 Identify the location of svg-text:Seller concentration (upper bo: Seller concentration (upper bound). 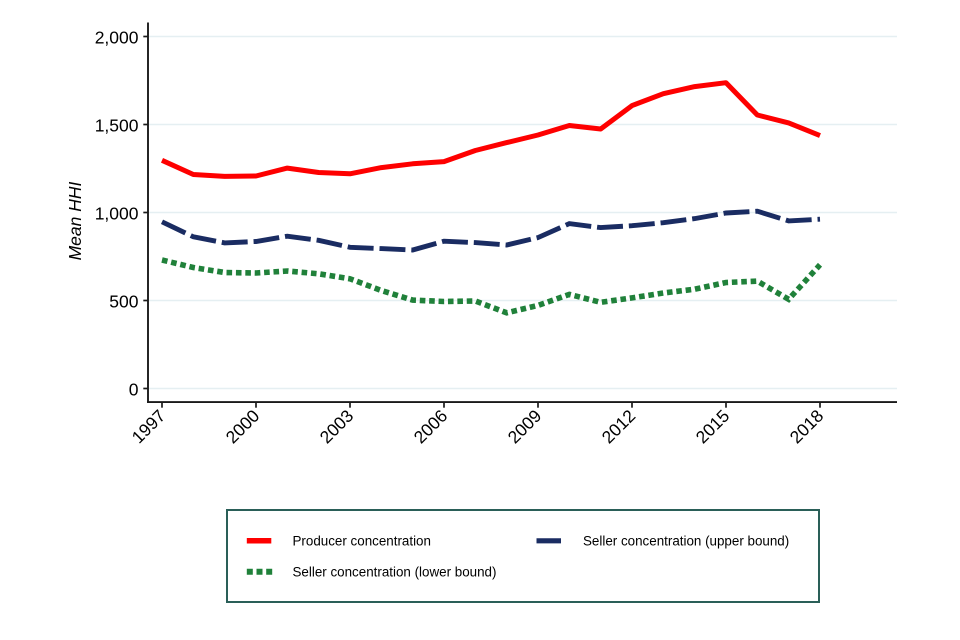
(686, 540).